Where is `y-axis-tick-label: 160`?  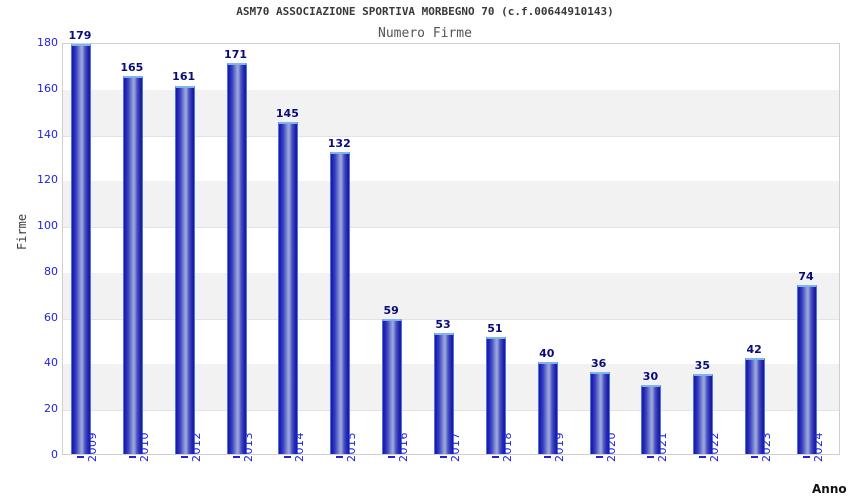 y-axis-tick-label: 160 is located at coordinates (47, 88).